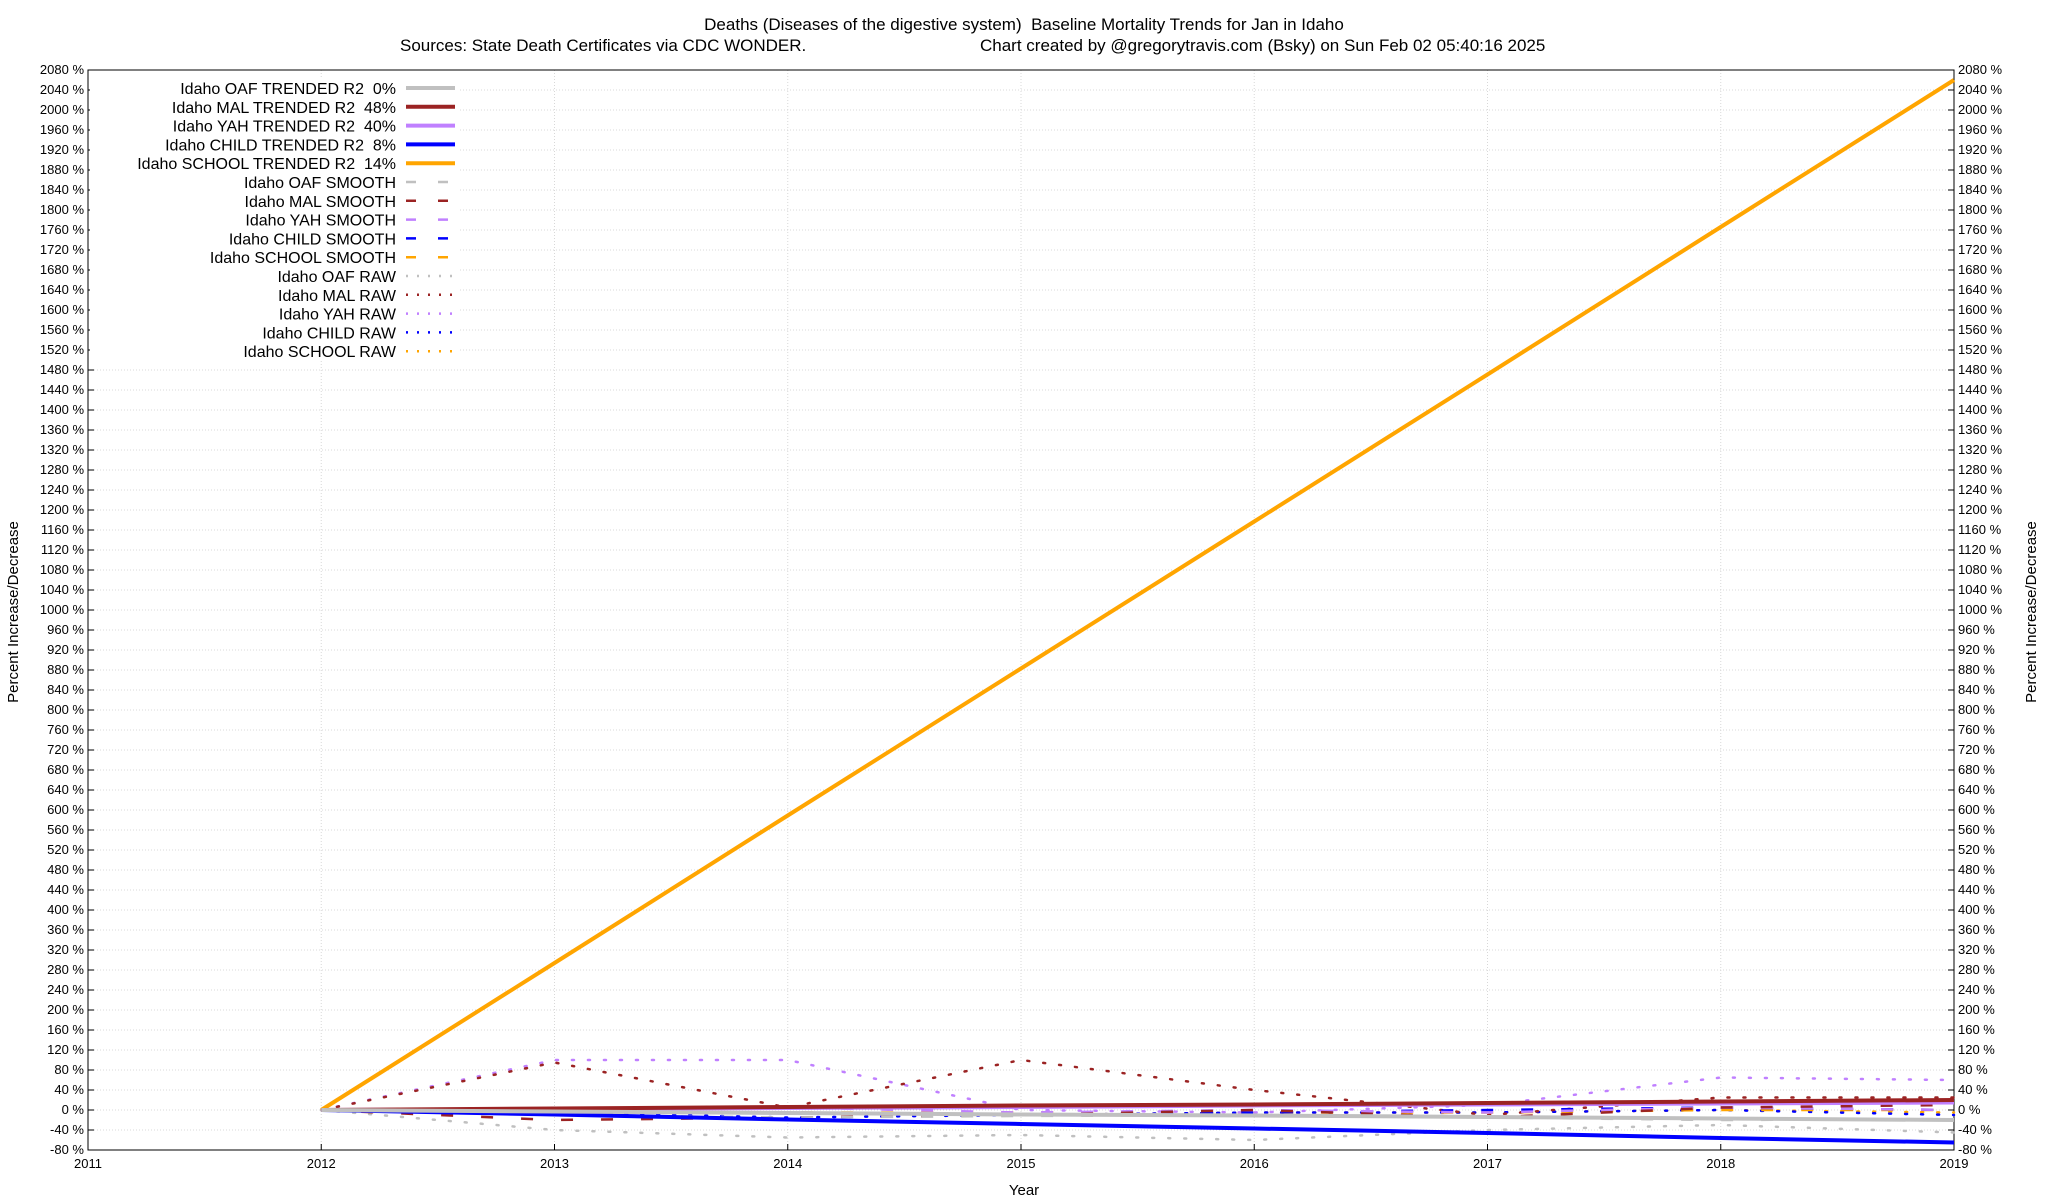 The image size is (2048, 1200). I want to click on y2-tick-label: 1120 %, so click(1980, 549).